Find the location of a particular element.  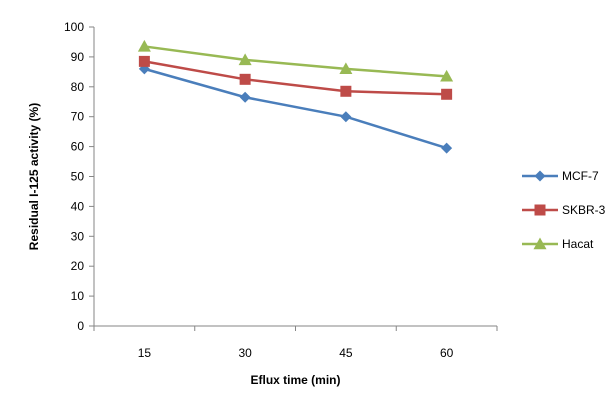

series-layer is located at coordinates (295, 96).